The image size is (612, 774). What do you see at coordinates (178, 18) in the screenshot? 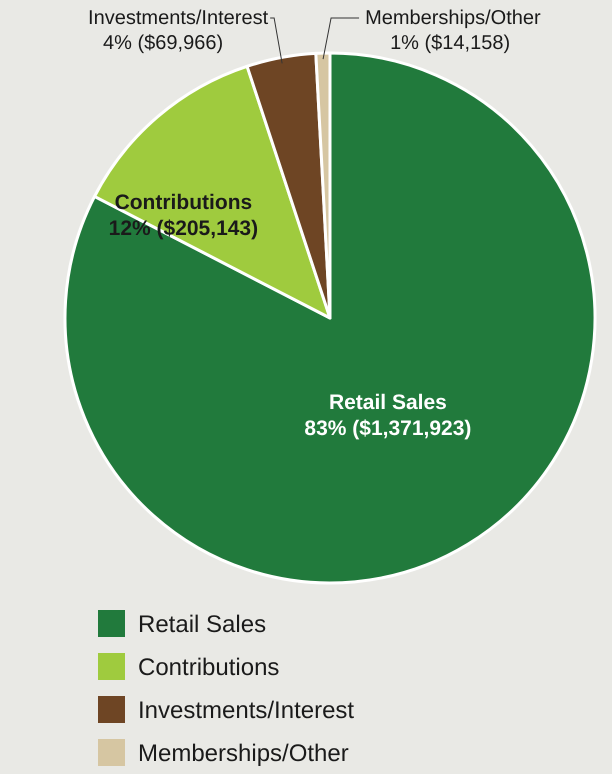
I see `slice-label: Investments/Interest` at bounding box center [178, 18].